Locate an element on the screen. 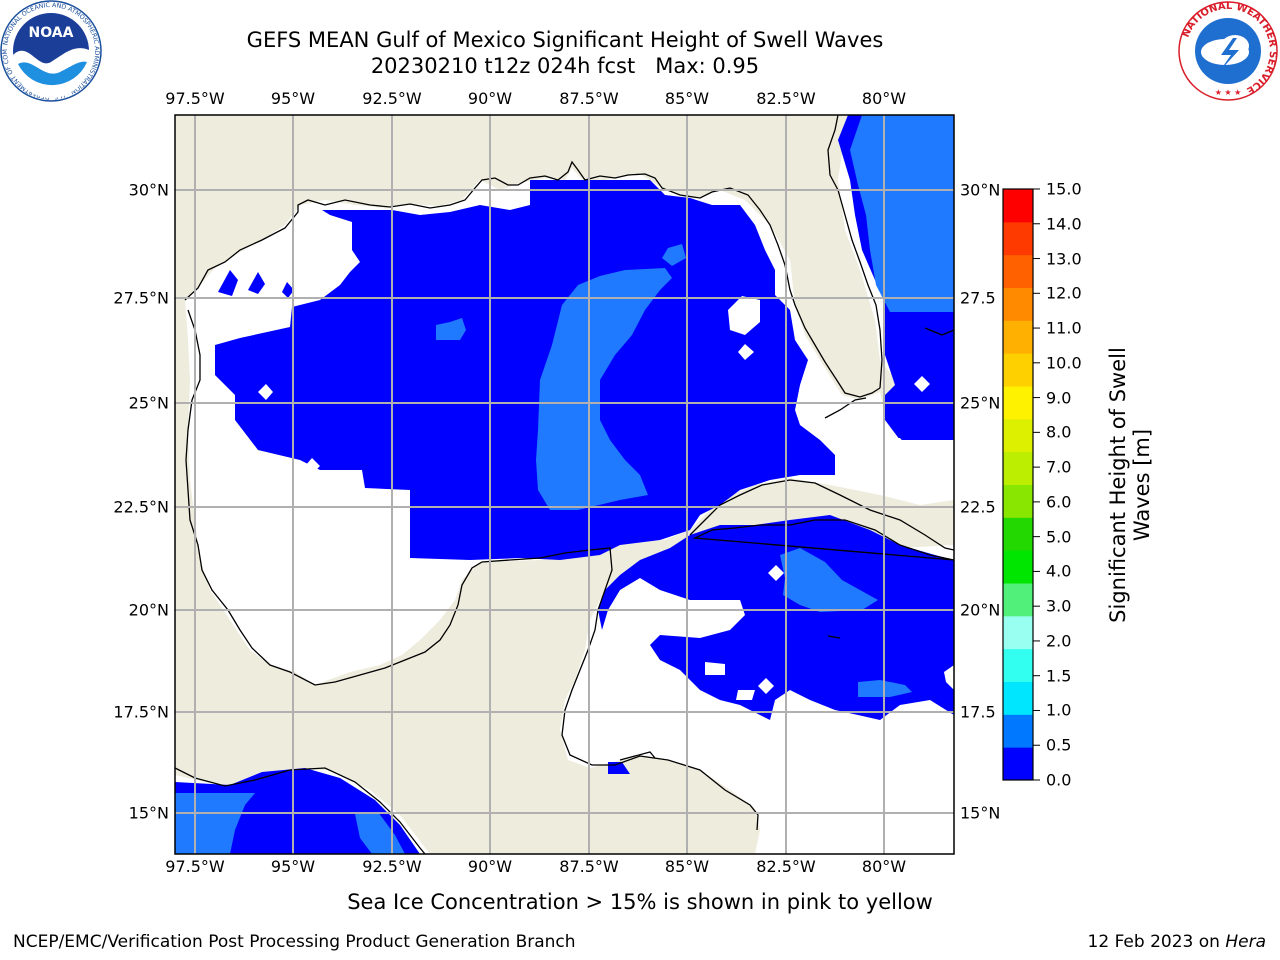  colorbar-tick-label: 10.0 is located at coordinates (1064, 363).